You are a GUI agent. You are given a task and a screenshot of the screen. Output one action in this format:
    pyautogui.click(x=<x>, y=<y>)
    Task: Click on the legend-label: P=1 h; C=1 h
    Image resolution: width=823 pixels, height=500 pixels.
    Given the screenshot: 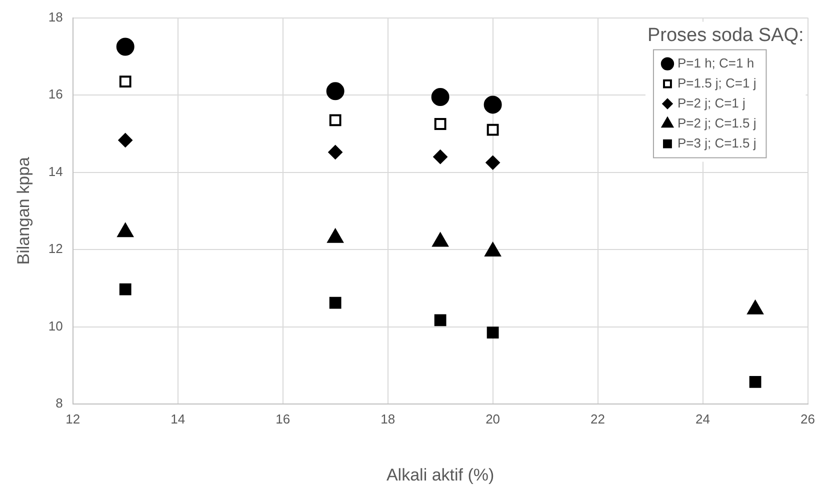 What is the action you would take?
    pyautogui.click(x=715, y=62)
    